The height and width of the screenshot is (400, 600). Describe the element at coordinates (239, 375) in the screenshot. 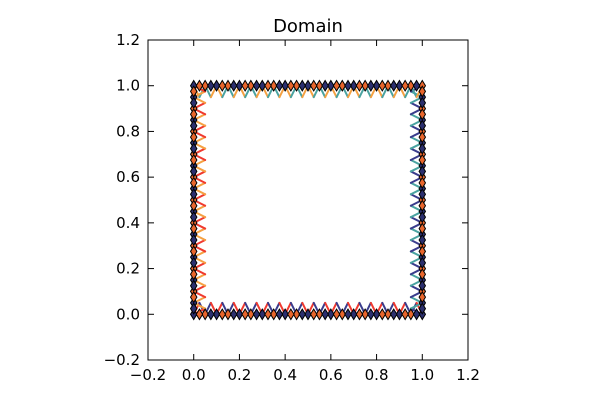

I see `x-tick-label: 0.2` at that location.